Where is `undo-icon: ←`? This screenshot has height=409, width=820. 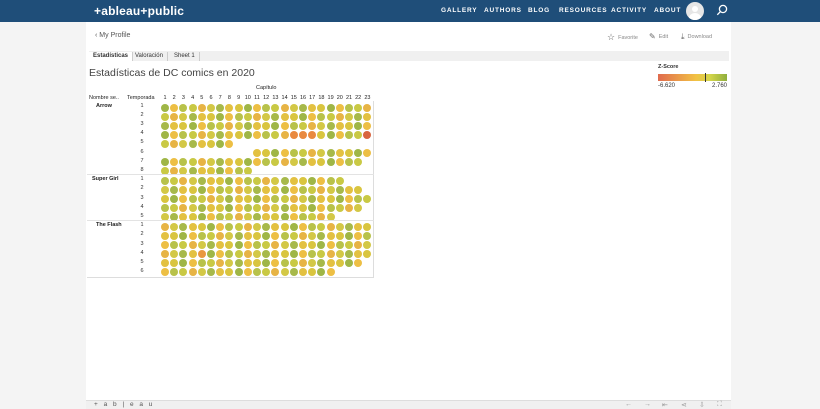 undo-icon: ← is located at coordinates (628, 404).